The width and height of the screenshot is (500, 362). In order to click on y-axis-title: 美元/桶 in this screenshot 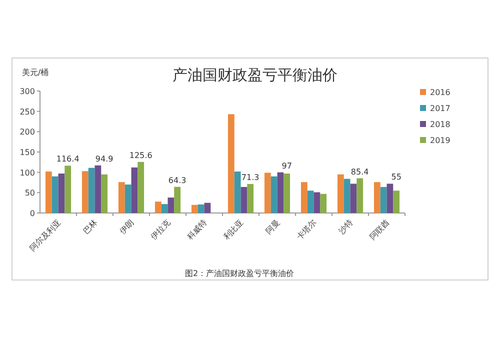, I will do `click(35, 72)`.